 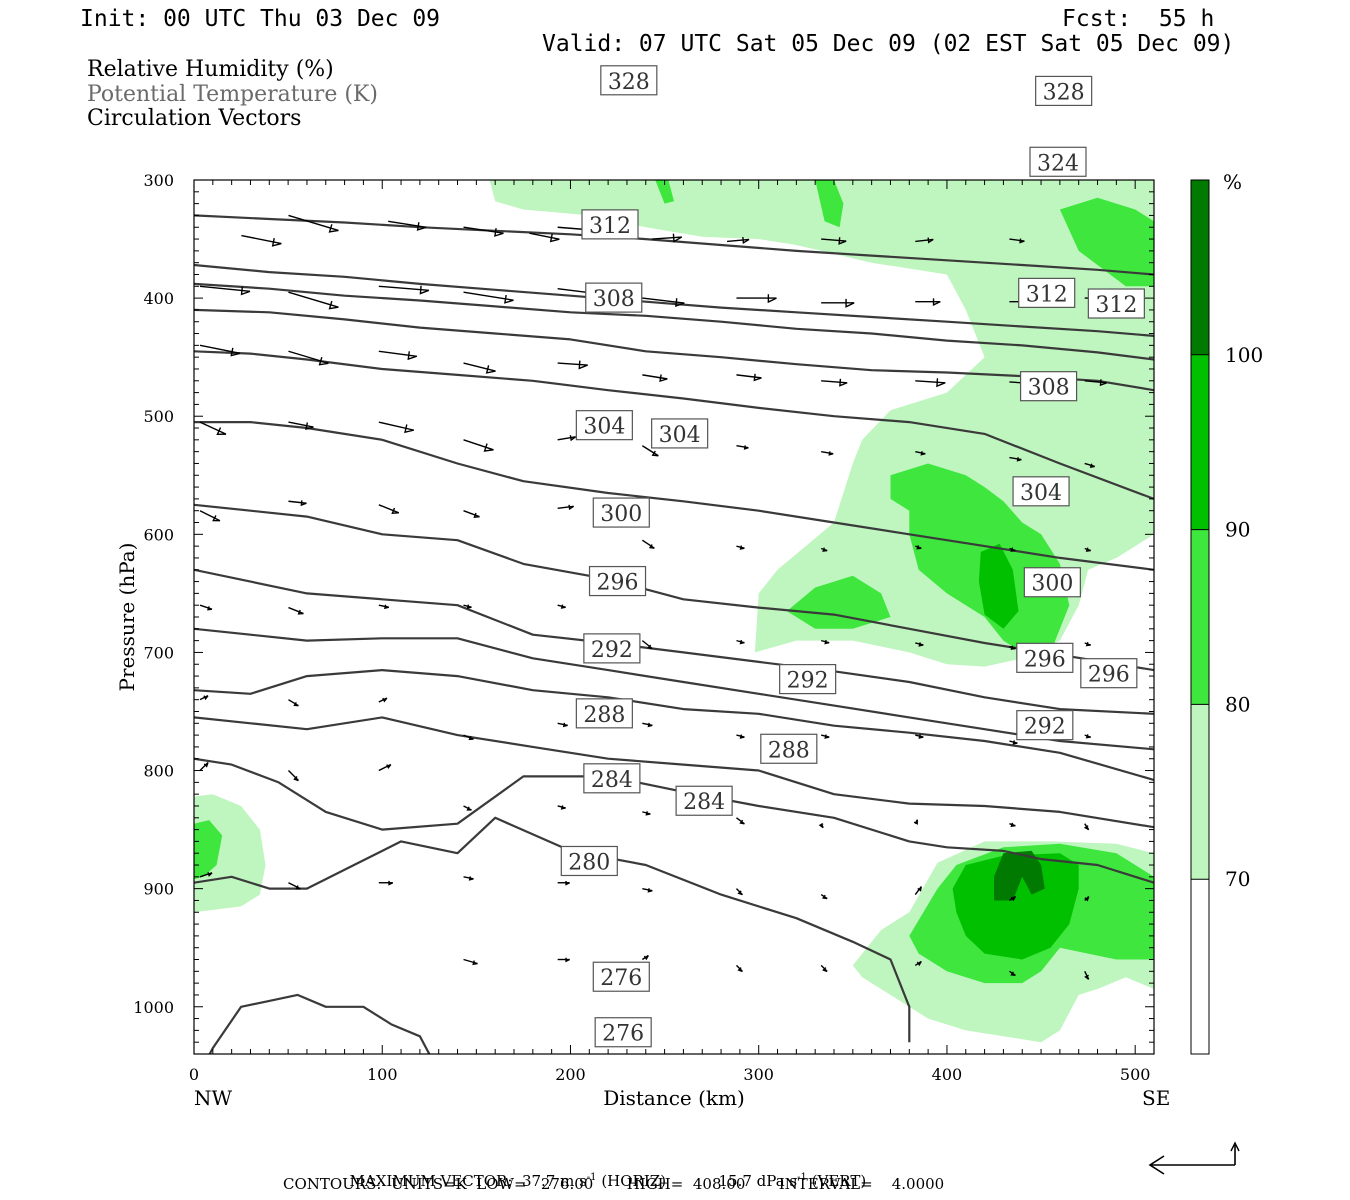 I want to click on legend-relative-humidity: Relative Humidity (%), so click(x=210, y=69).